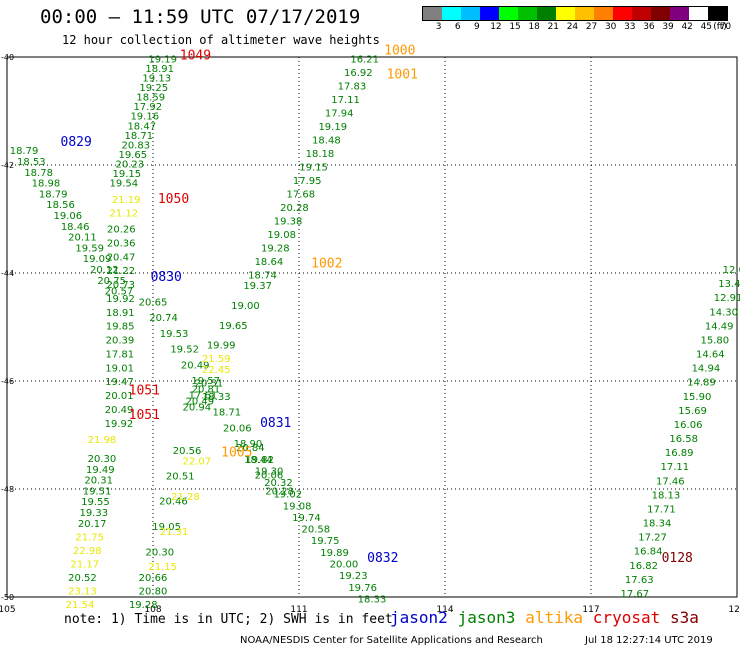 Image resolution: width=740 pixels, height=650 pixels. Describe the element at coordinates (248, 444) in the screenshot. I see `wave-height-value: 18.90` at that location.